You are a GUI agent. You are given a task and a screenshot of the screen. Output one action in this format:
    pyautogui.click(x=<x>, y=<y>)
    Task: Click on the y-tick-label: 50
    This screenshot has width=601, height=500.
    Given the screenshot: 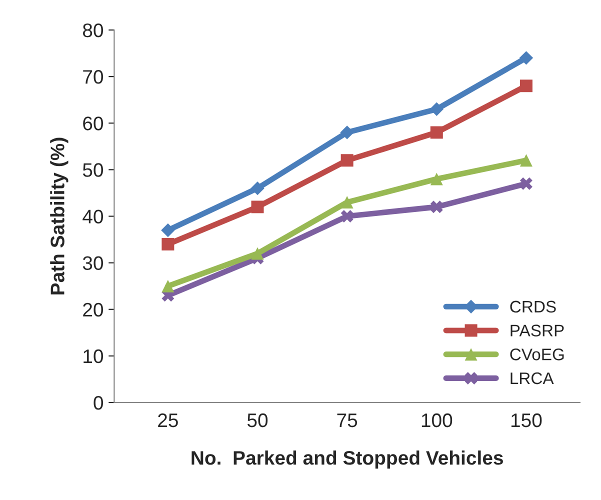 What is the action you would take?
    pyautogui.click(x=93, y=170)
    